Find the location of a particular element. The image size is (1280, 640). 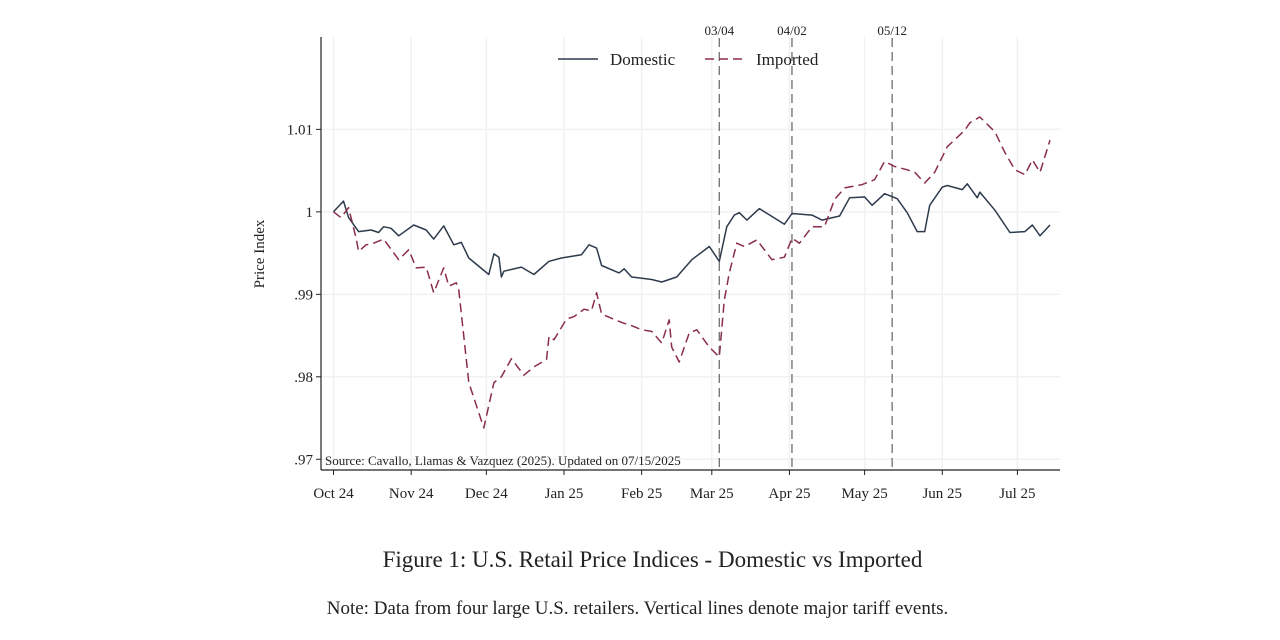

y-tick-label: 1.01 is located at coordinates (300, 130).